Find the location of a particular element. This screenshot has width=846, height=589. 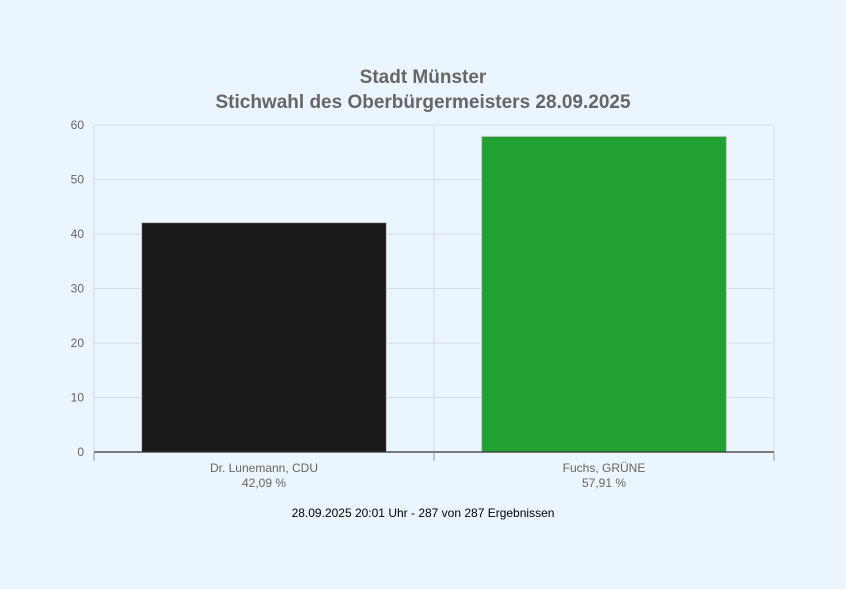

y-tick-label: 60 is located at coordinates (78, 125).